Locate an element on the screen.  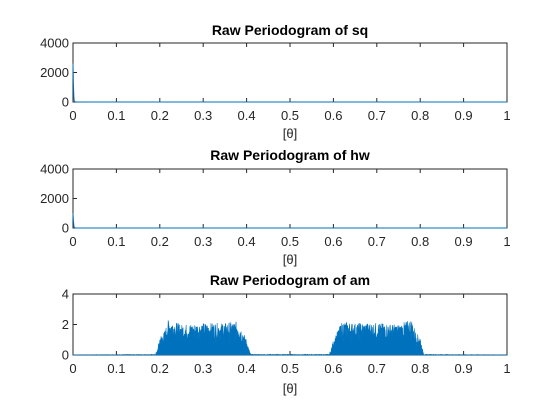
subplot-hw-yticks: 0 2000 4000 is located at coordinates (58, 199).